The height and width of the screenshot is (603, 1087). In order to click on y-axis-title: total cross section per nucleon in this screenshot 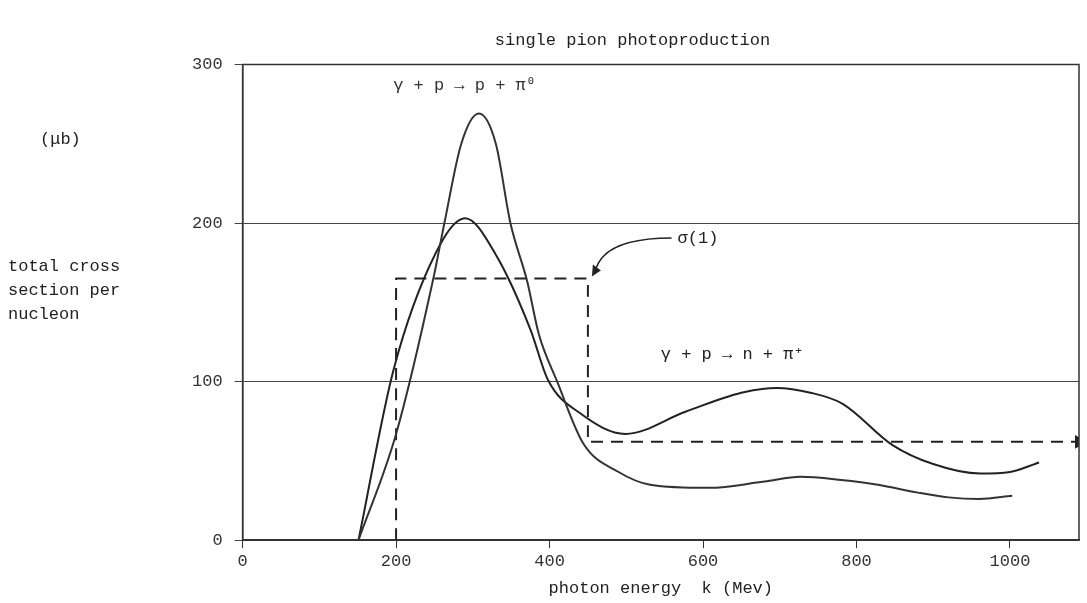, I will do `click(65, 291)`.